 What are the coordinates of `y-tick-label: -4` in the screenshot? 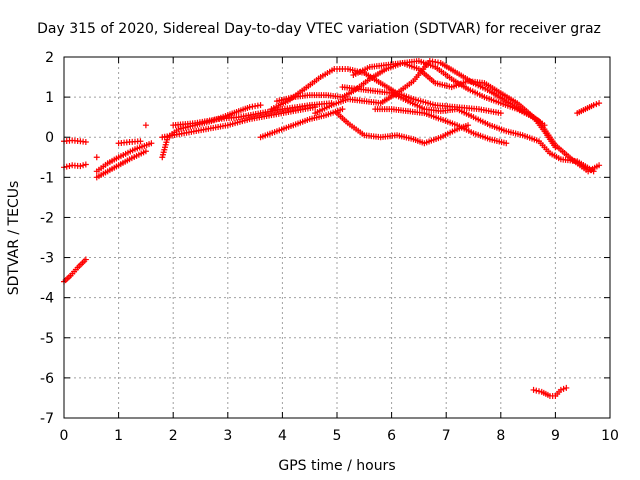 It's located at (47, 299).